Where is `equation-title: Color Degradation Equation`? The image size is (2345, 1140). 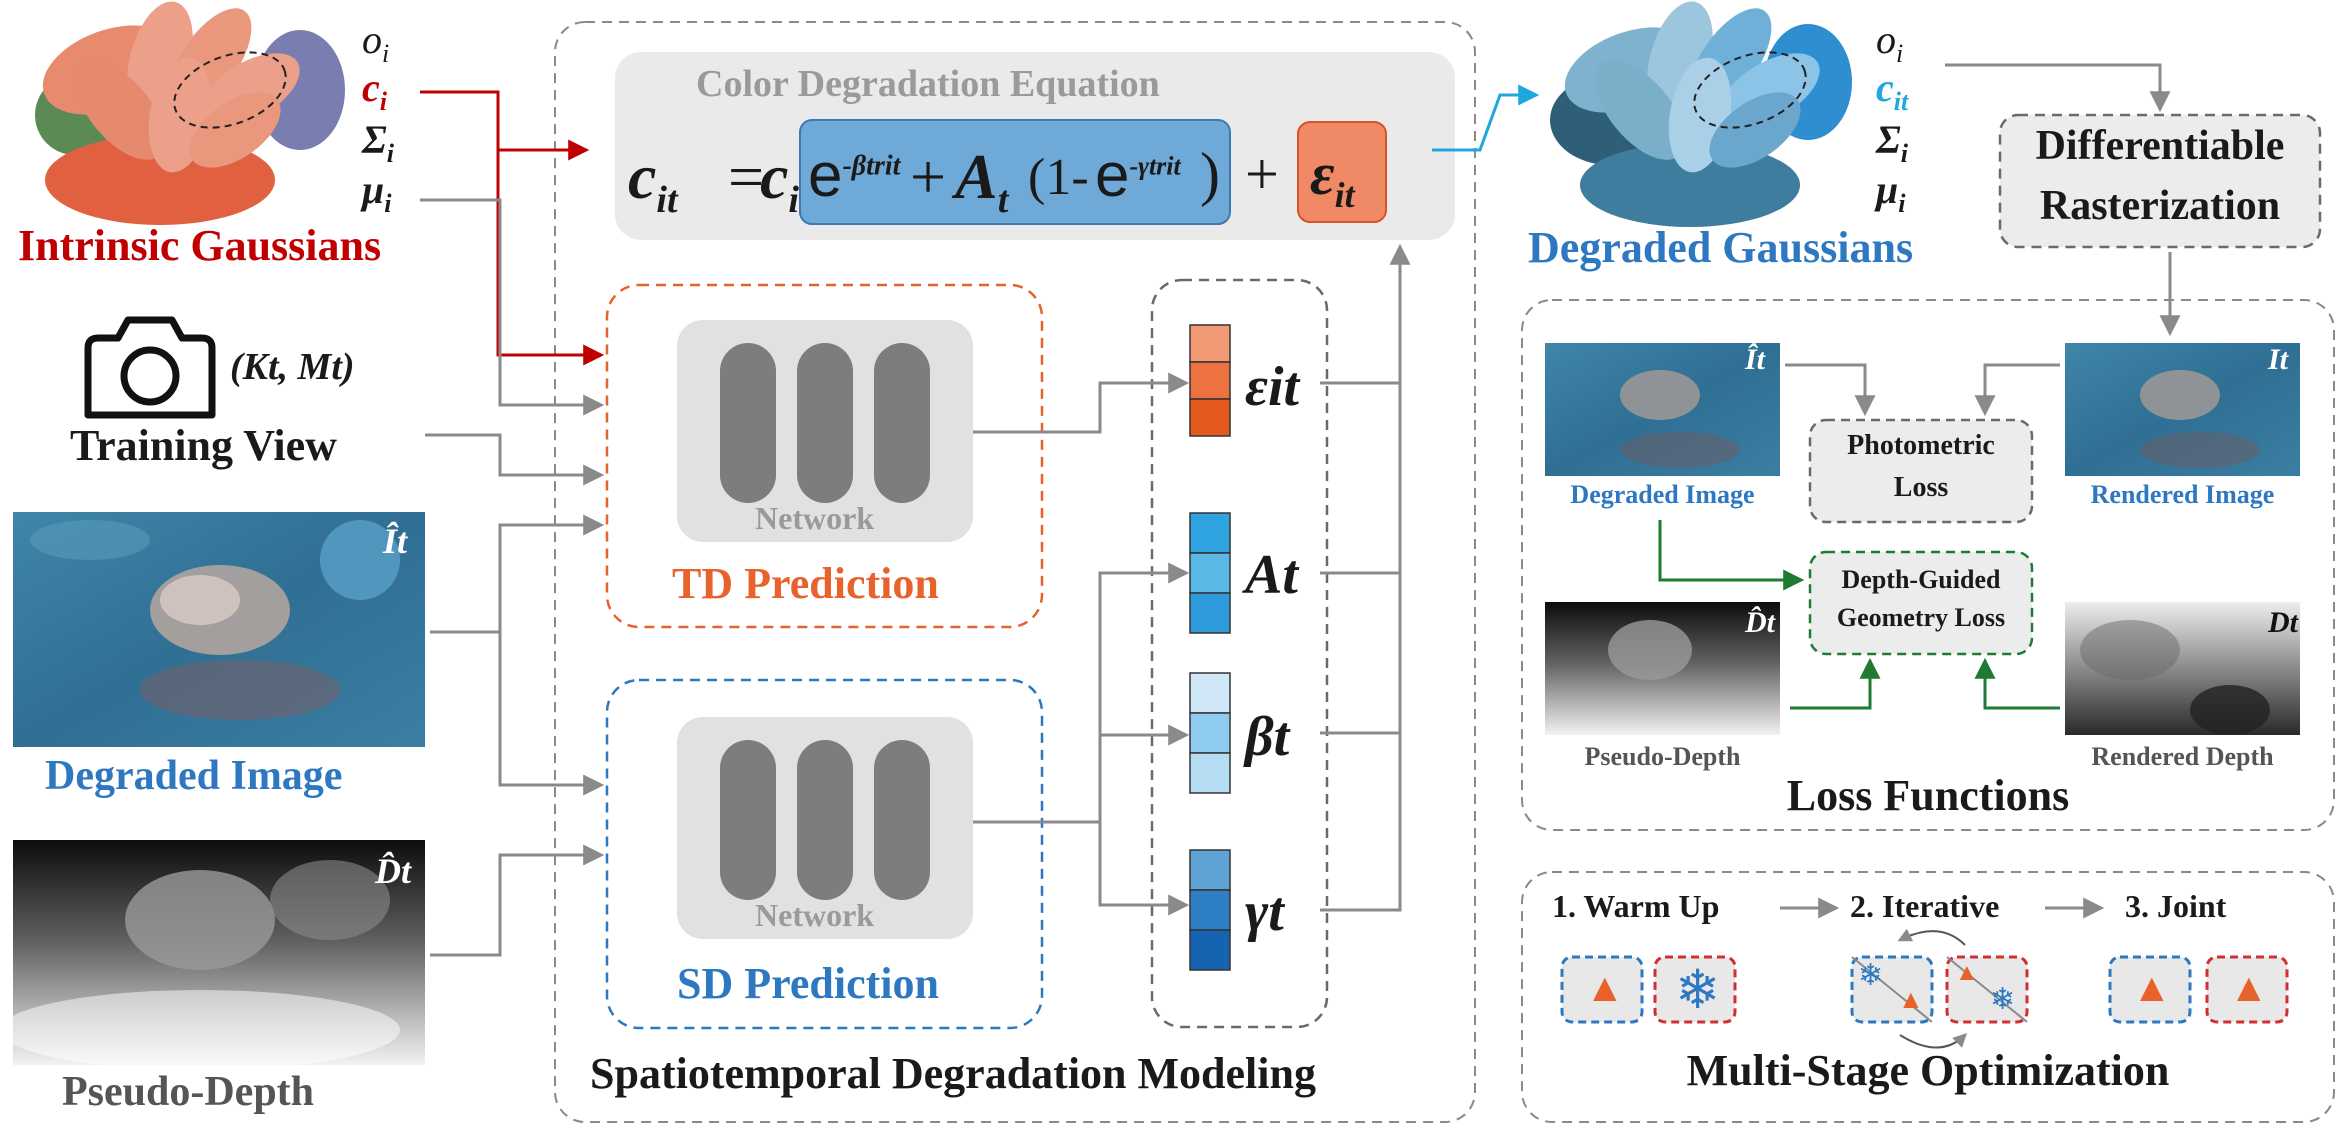
equation-title: Color Degradation Equation is located at coordinates (928, 84).